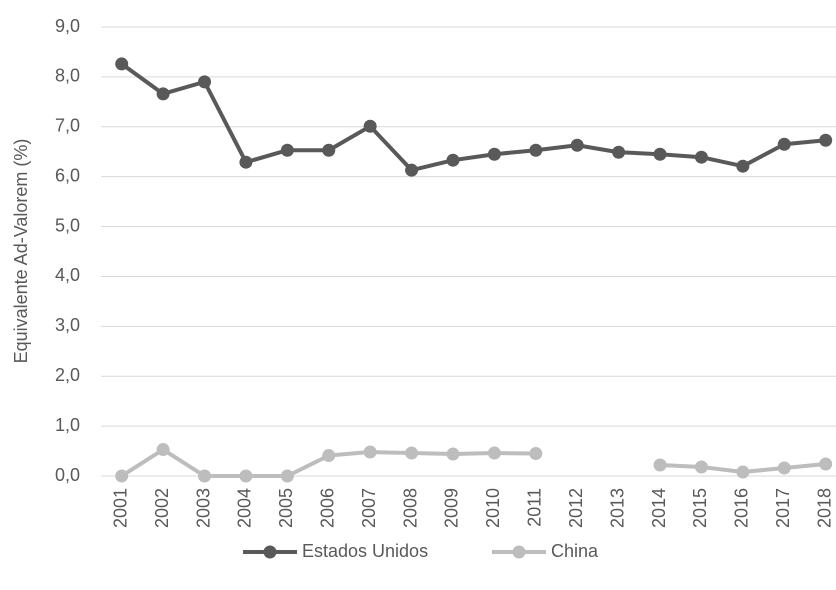 The width and height of the screenshot is (836, 590). What do you see at coordinates (617, 508) in the screenshot?
I see `x-tick-label: 2013` at bounding box center [617, 508].